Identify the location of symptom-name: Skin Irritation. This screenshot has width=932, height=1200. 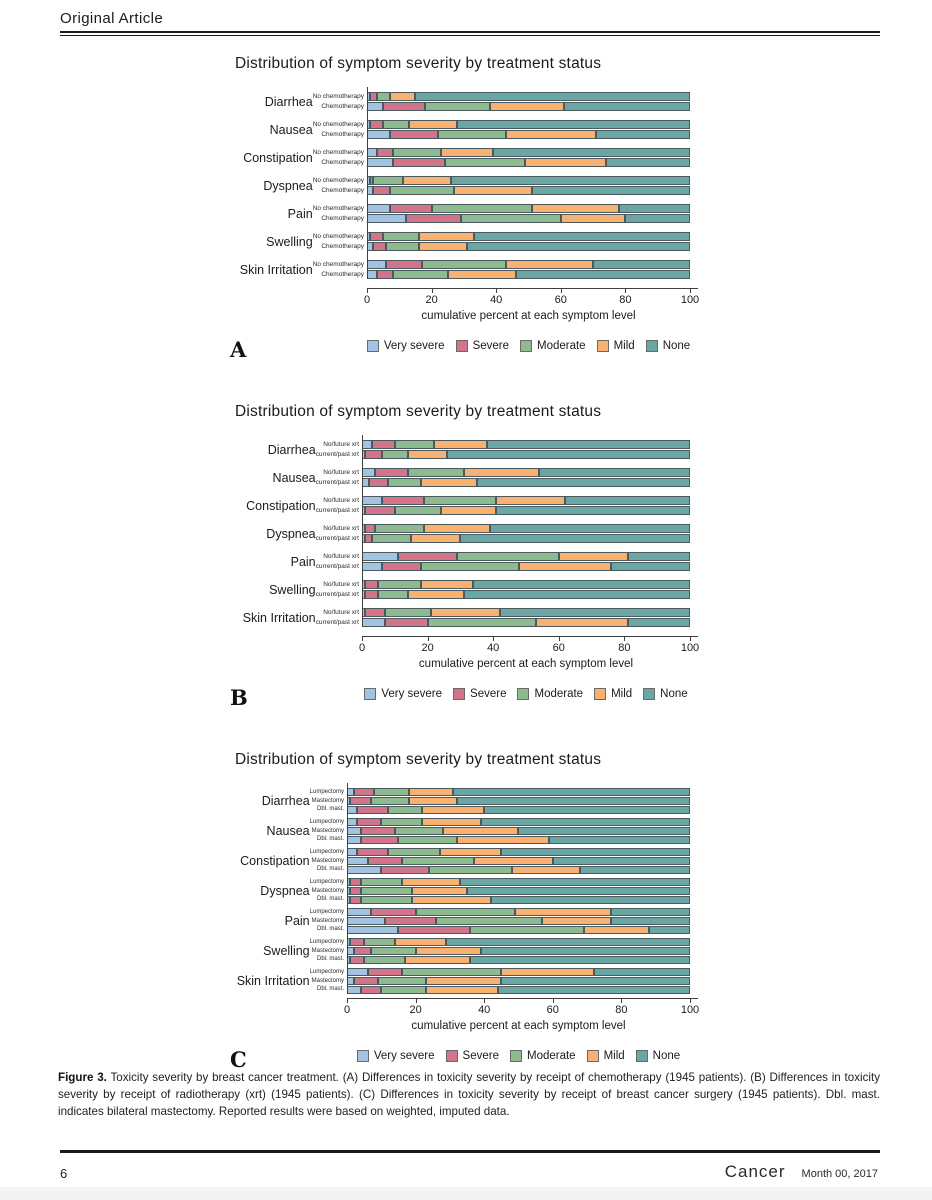
(279, 617).